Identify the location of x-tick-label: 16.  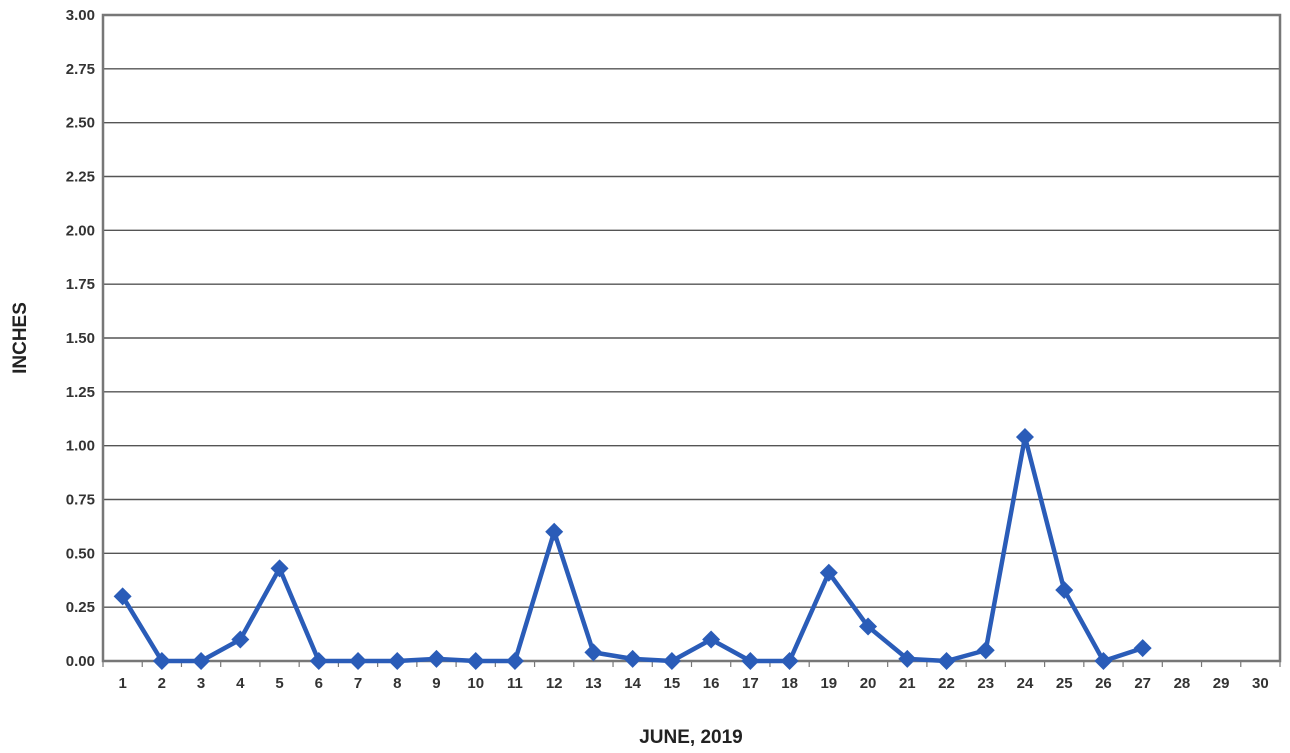
(711, 683).